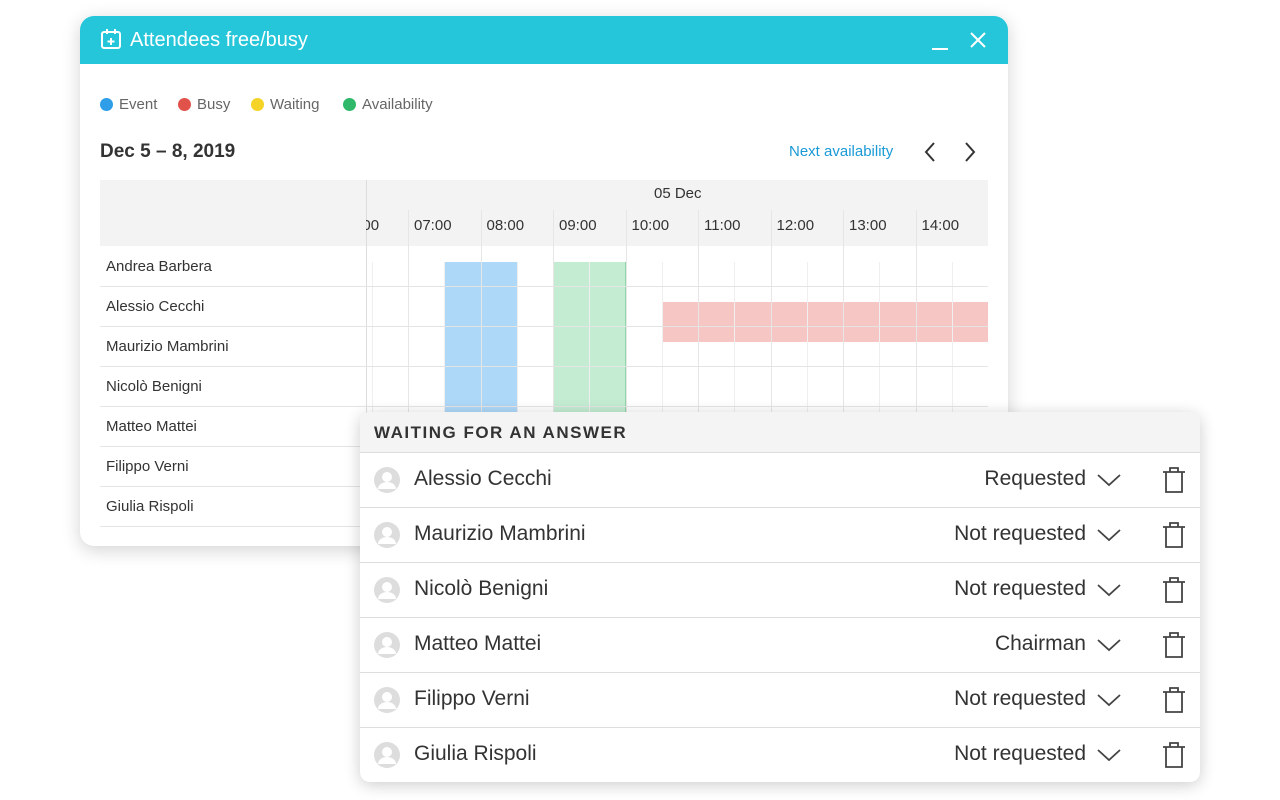 The width and height of the screenshot is (1280, 800). Describe the element at coordinates (501, 432) in the screenshot. I see `panel-title: WAITING FOR AN ANSWER` at that location.